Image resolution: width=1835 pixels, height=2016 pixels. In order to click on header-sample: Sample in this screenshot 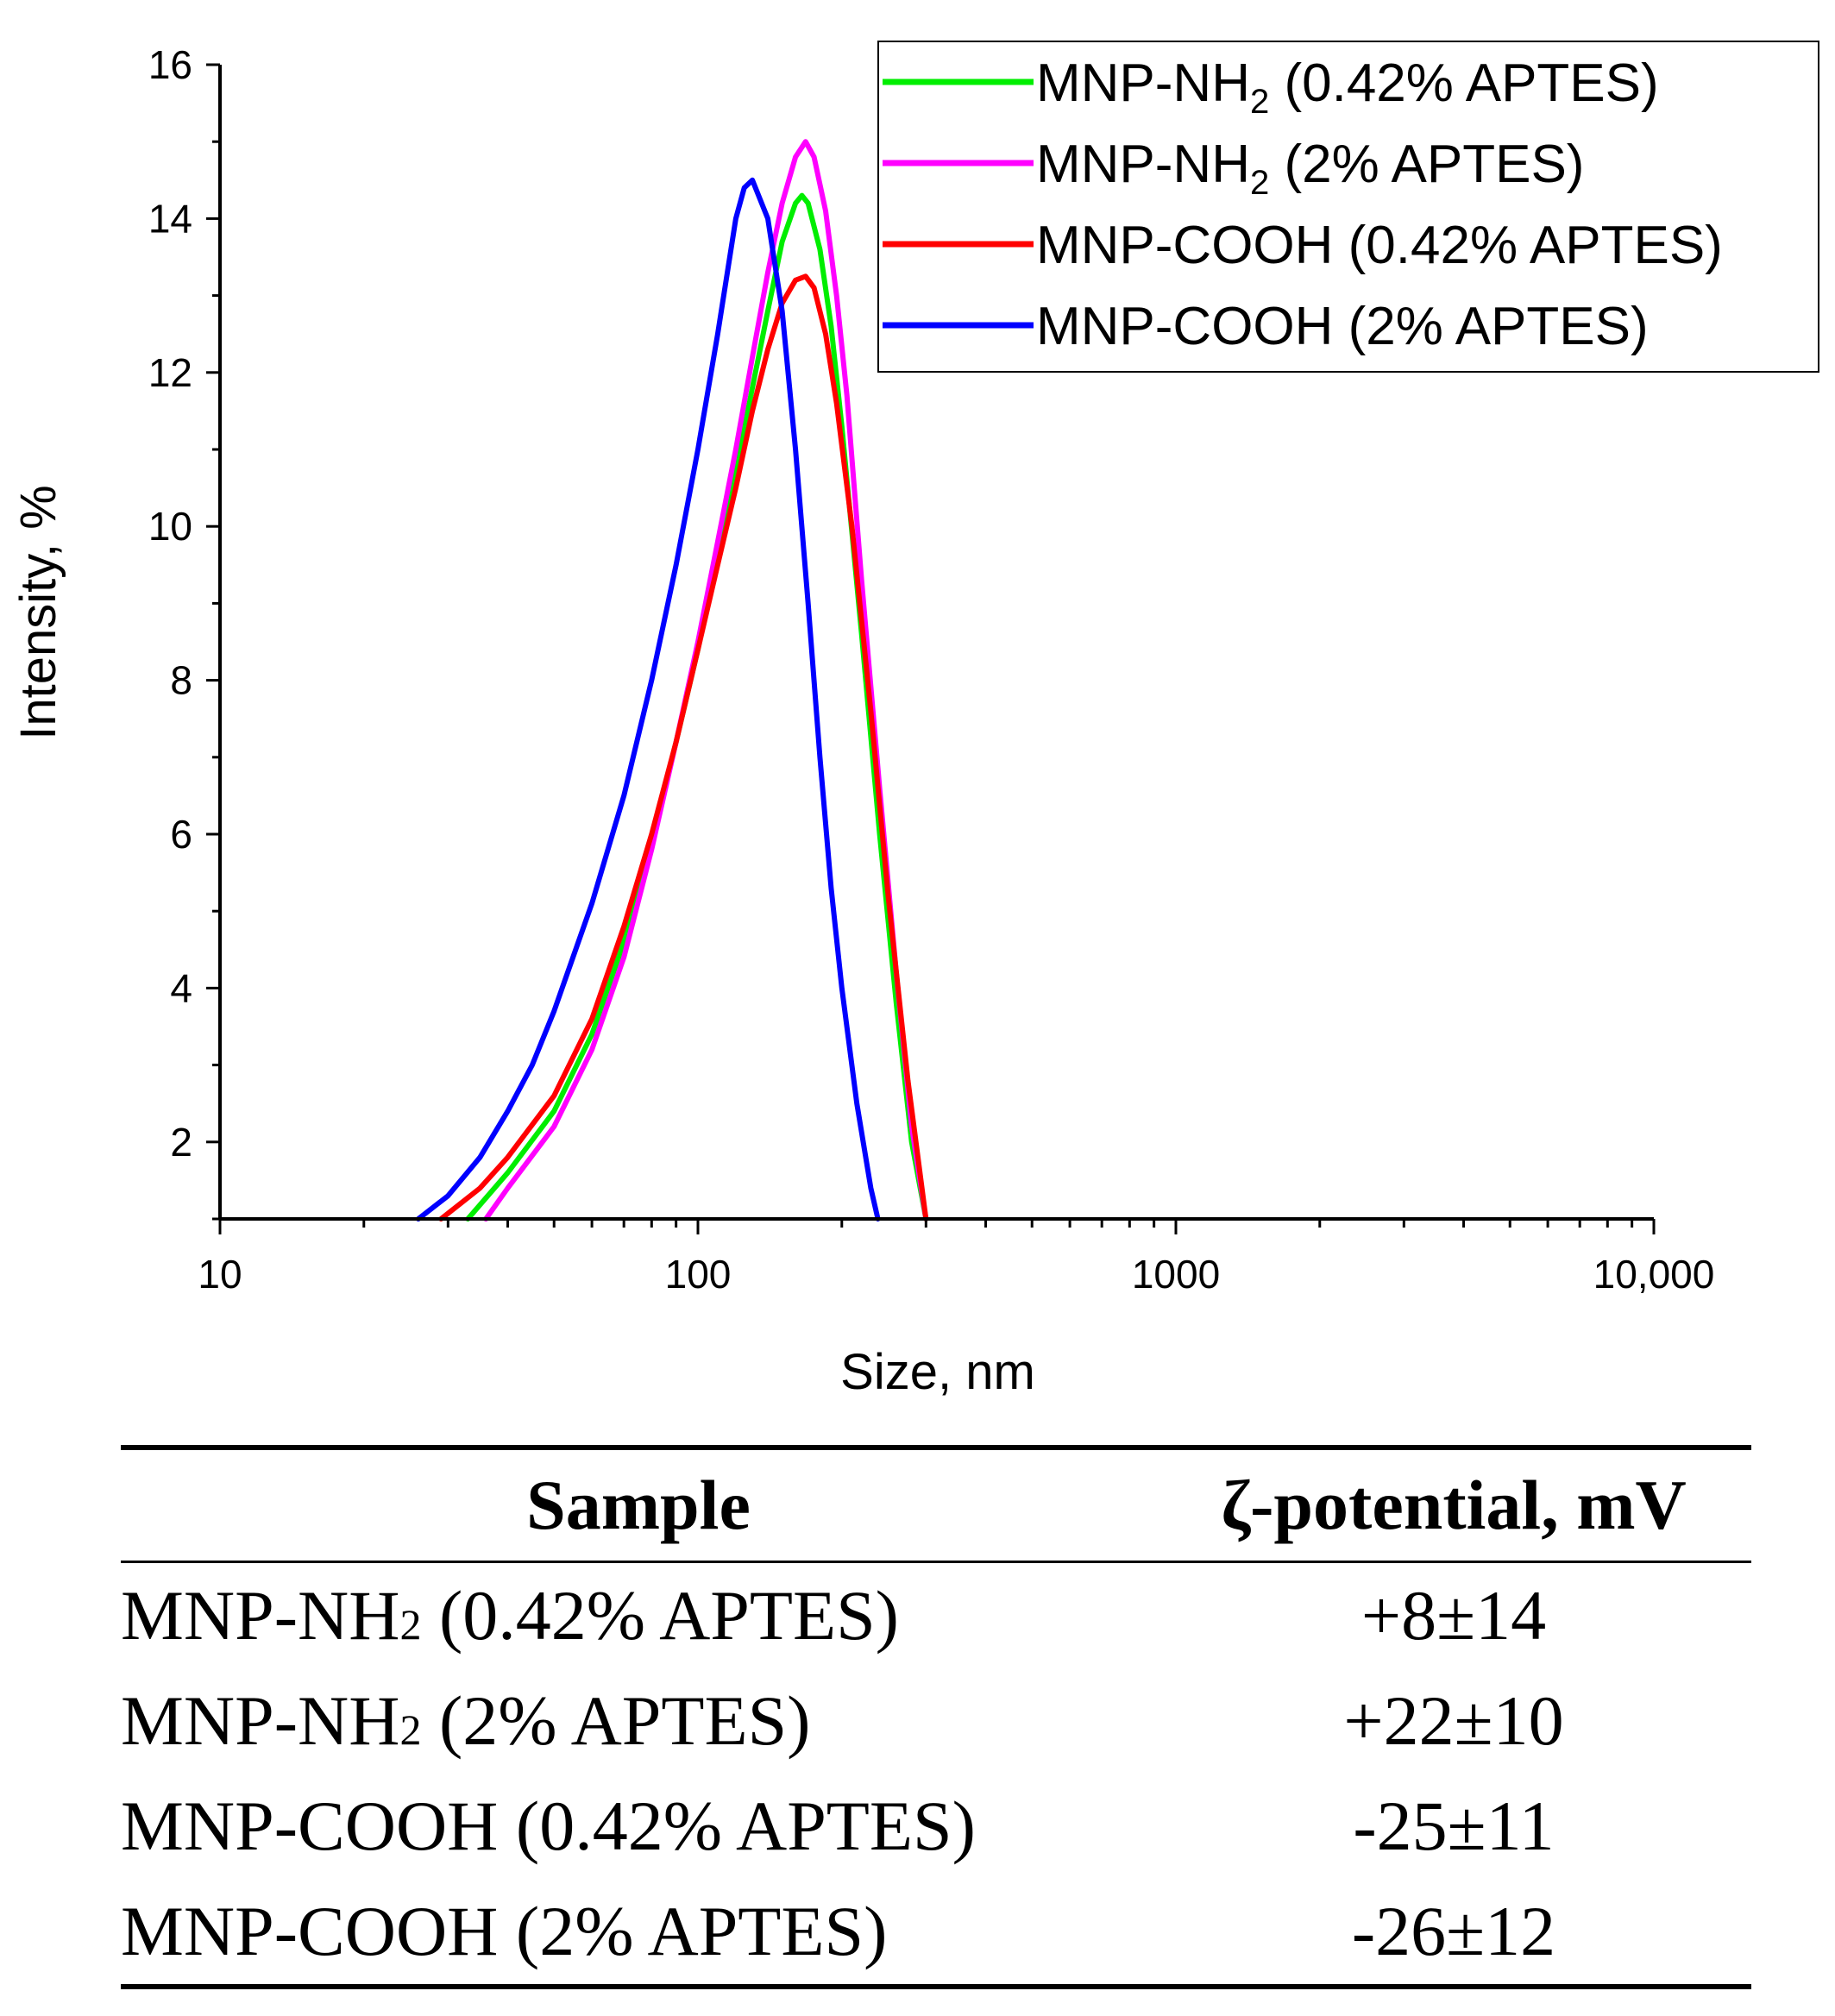, I will do `click(638, 1505)`.